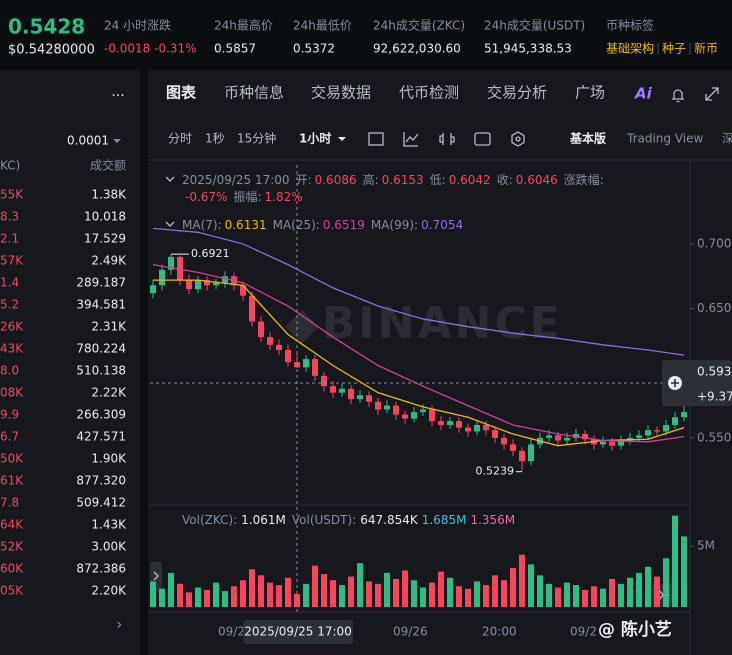 This screenshot has width=732, height=655. I want to click on tab: 交易分析, so click(517, 93).